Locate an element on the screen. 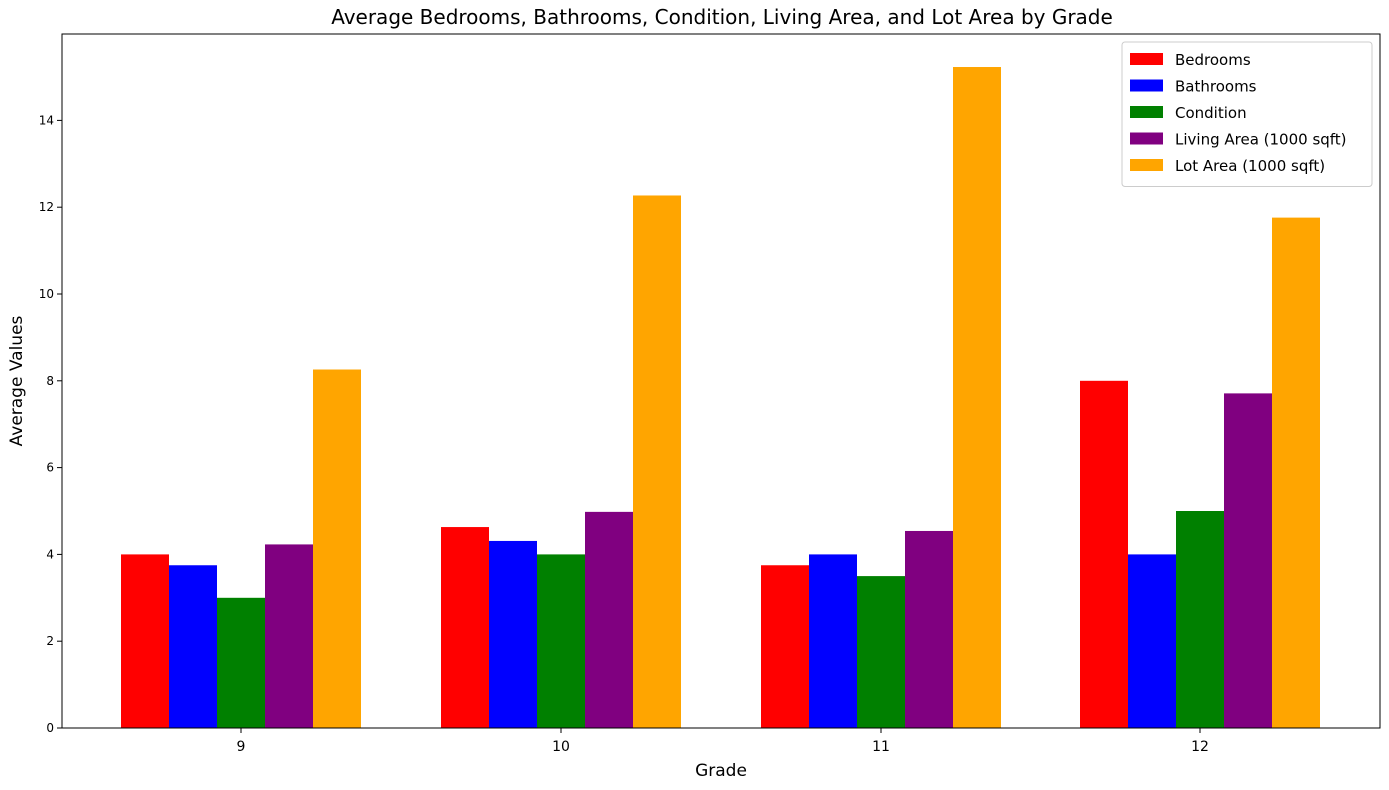 Image resolution: width=1389 pixels, height=790 pixels. x-tick-label: 12 is located at coordinates (1200, 747).